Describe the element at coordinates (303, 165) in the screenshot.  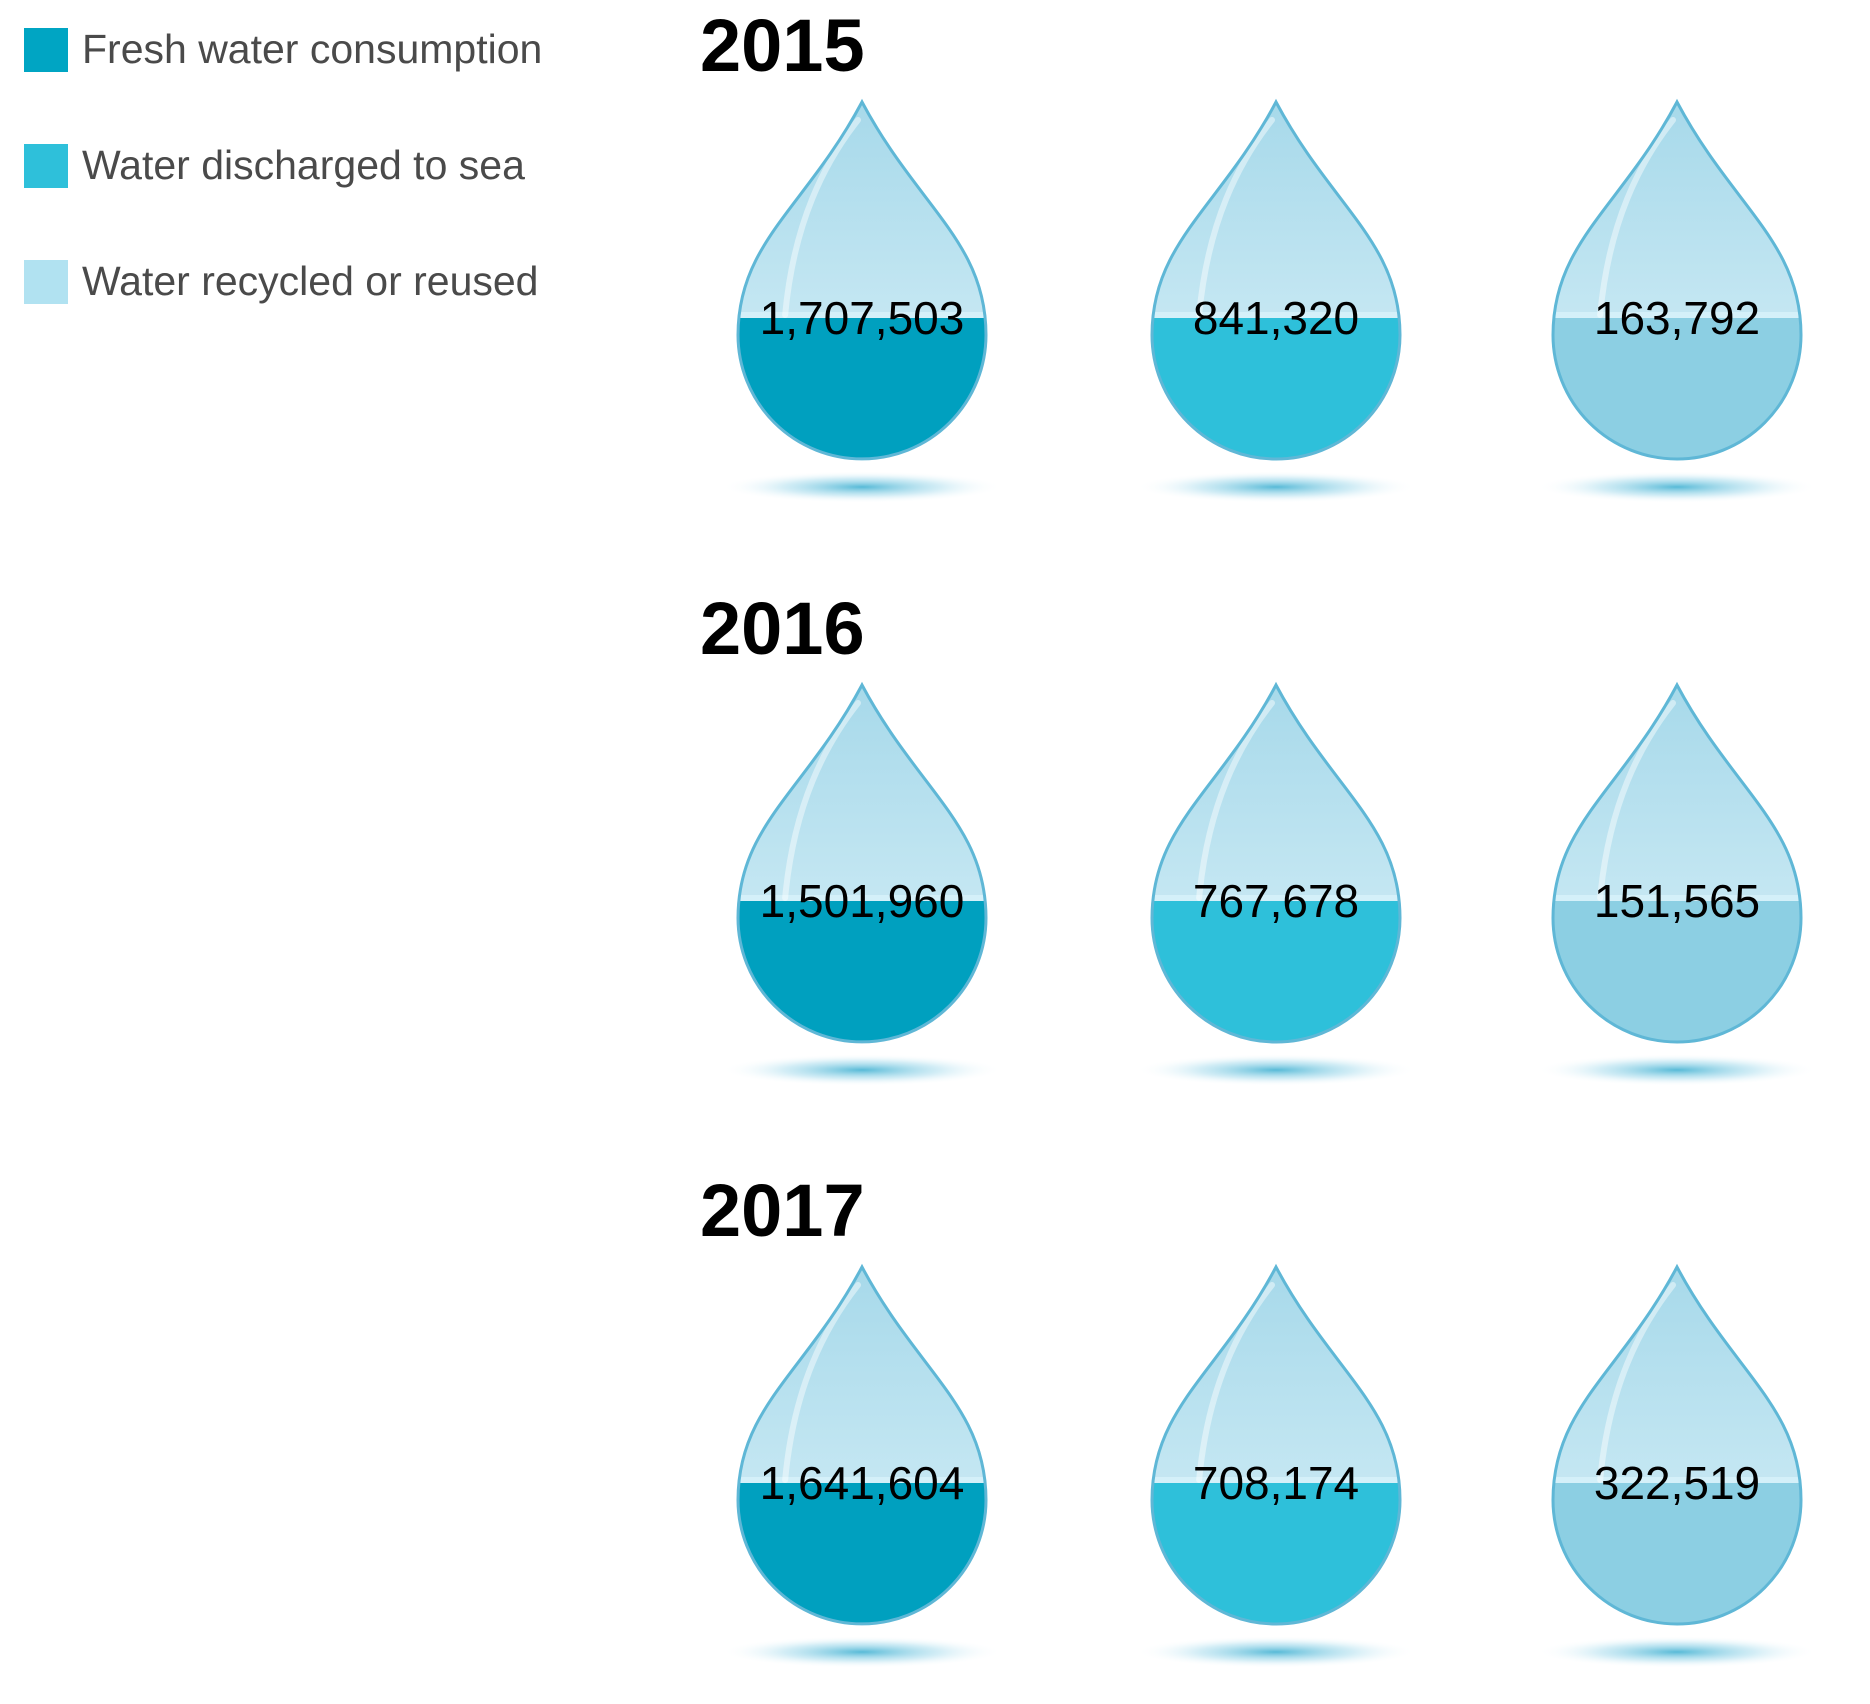
I see `legend-label-discharged: Water discharged to sea` at that location.